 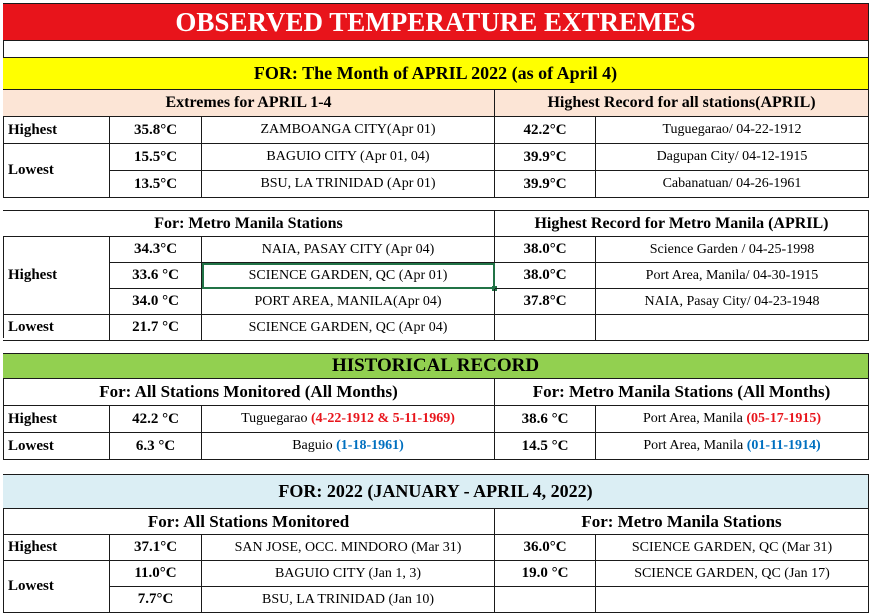 What do you see at coordinates (314, 445) in the screenshot?
I see `hist-row2-station-name: Baguio` at bounding box center [314, 445].